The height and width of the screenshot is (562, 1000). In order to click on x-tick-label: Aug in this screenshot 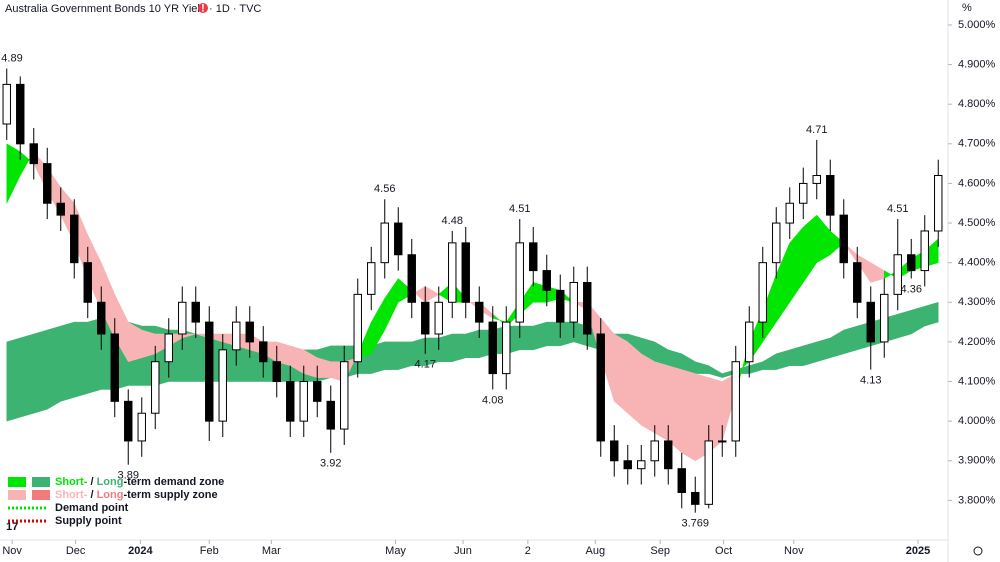, I will do `click(596, 551)`.